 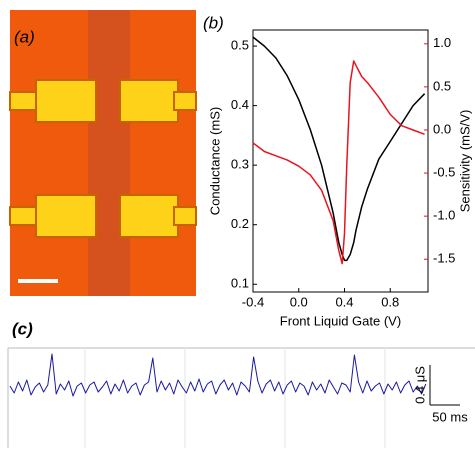 I want to click on x-axis-label: Front Liquid Gate (V), so click(x=340, y=320).